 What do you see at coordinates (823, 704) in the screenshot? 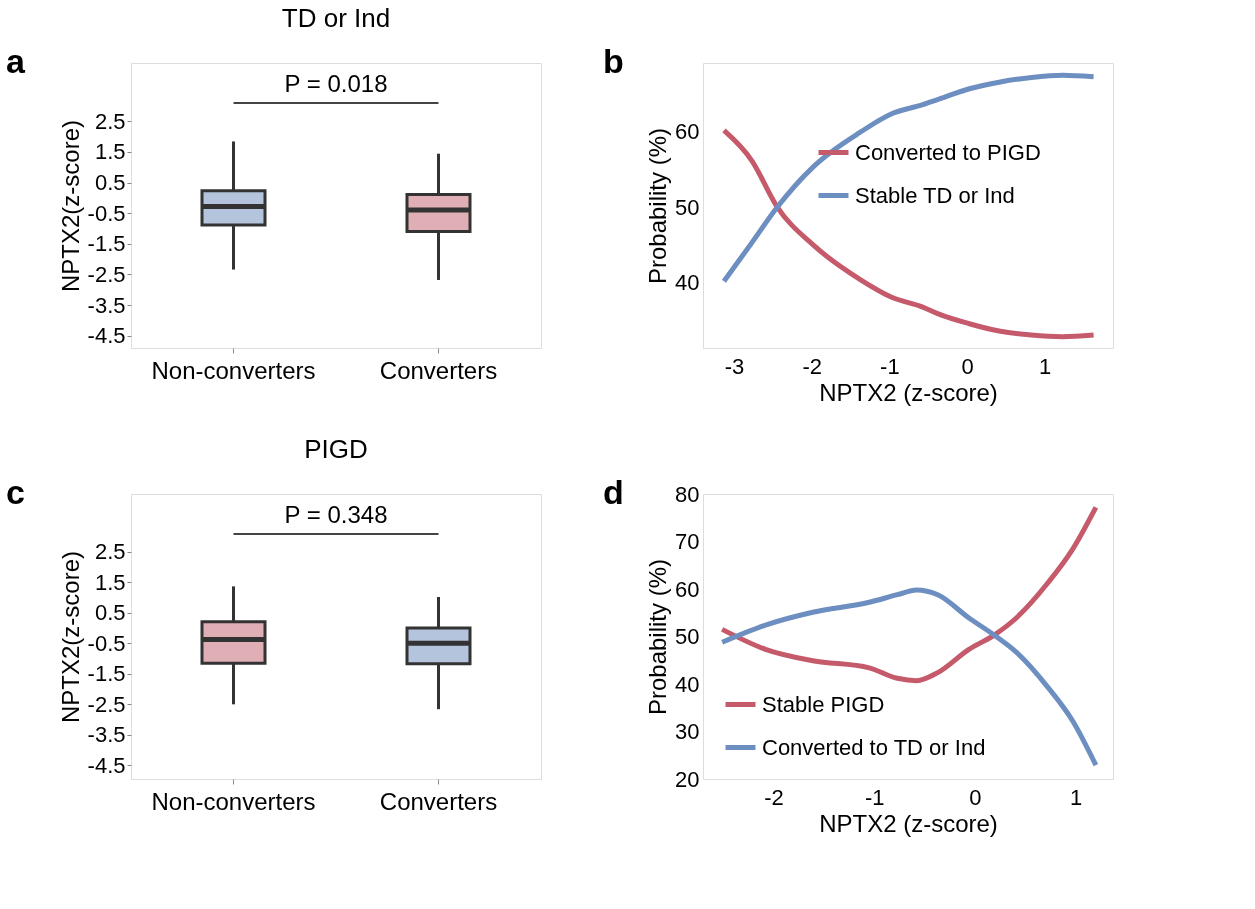
I see `legend-label: Stable PIGD` at bounding box center [823, 704].